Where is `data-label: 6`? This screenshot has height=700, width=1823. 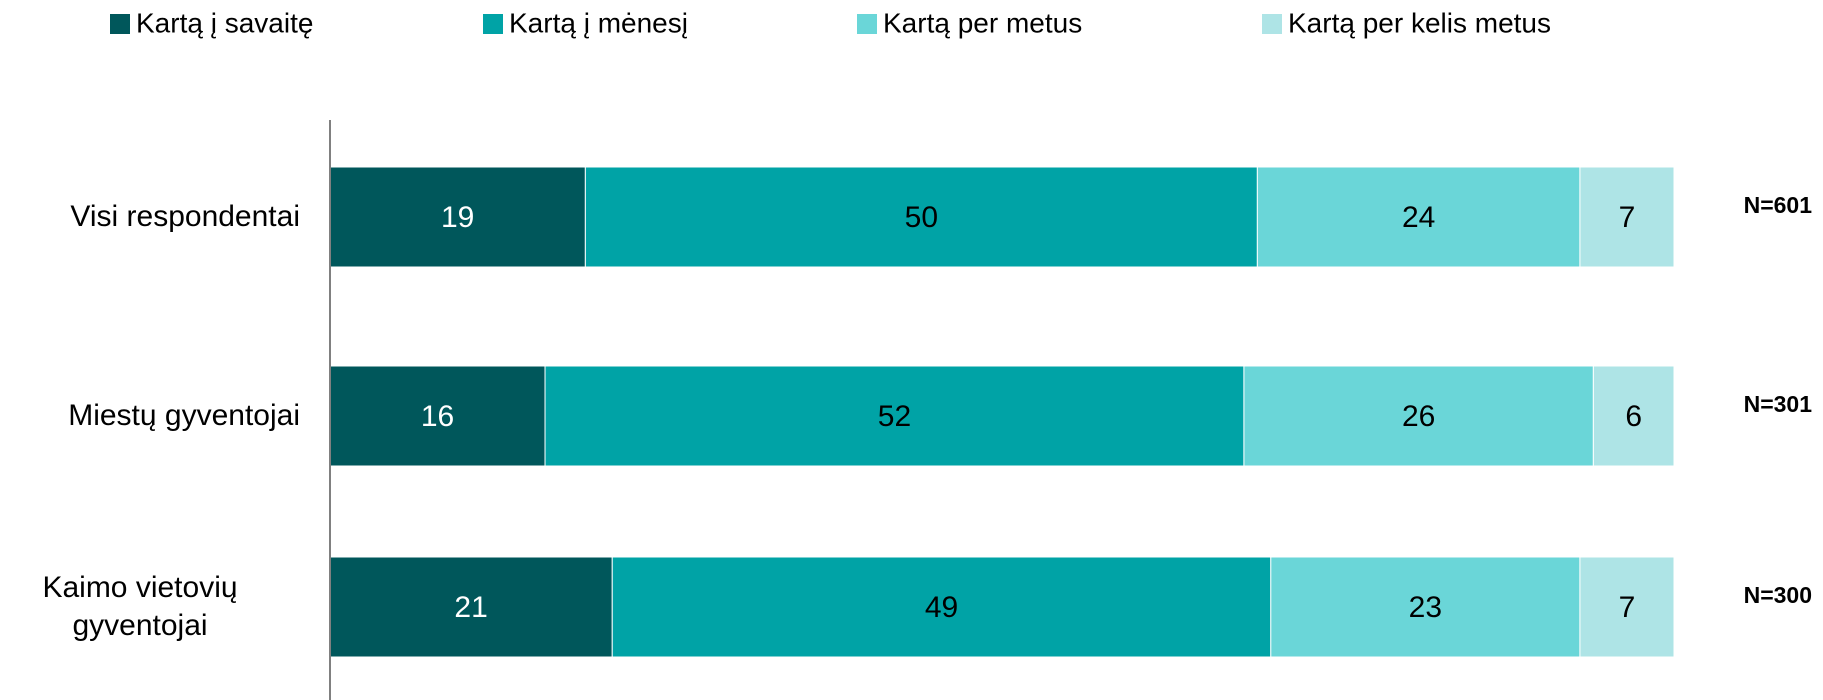 data-label: 6 is located at coordinates (1633, 416).